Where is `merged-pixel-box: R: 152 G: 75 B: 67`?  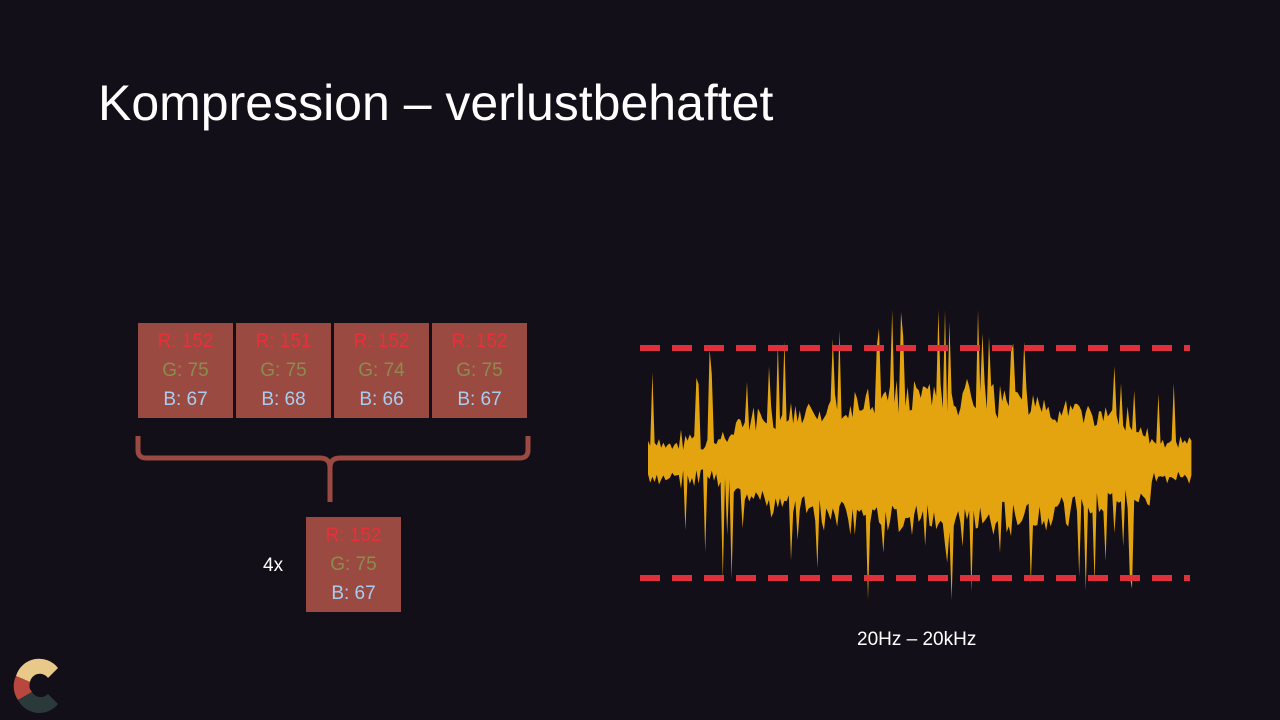
merged-pixel-box: R: 152 G: 75 B: 67 is located at coordinates (353, 564).